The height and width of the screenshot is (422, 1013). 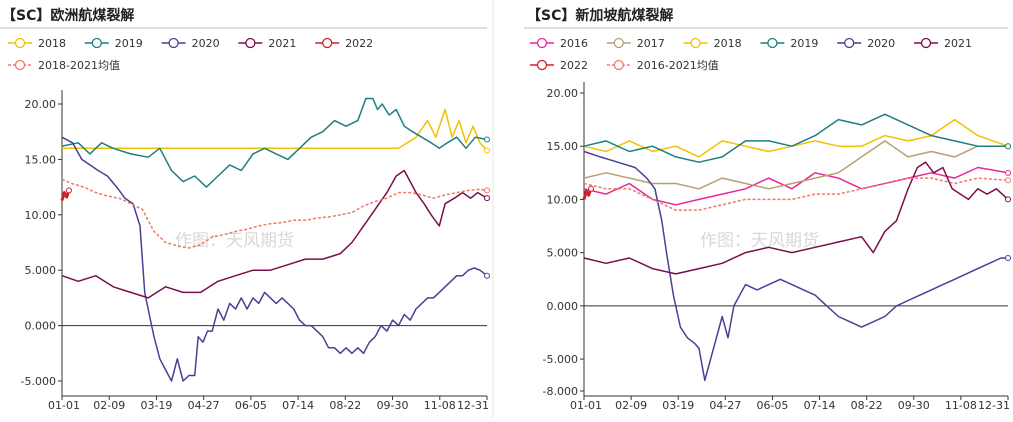 What do you see at coordinates (274, 142) in the screenshot?
I see `series-line-2019` at bounding box center [274, 142].